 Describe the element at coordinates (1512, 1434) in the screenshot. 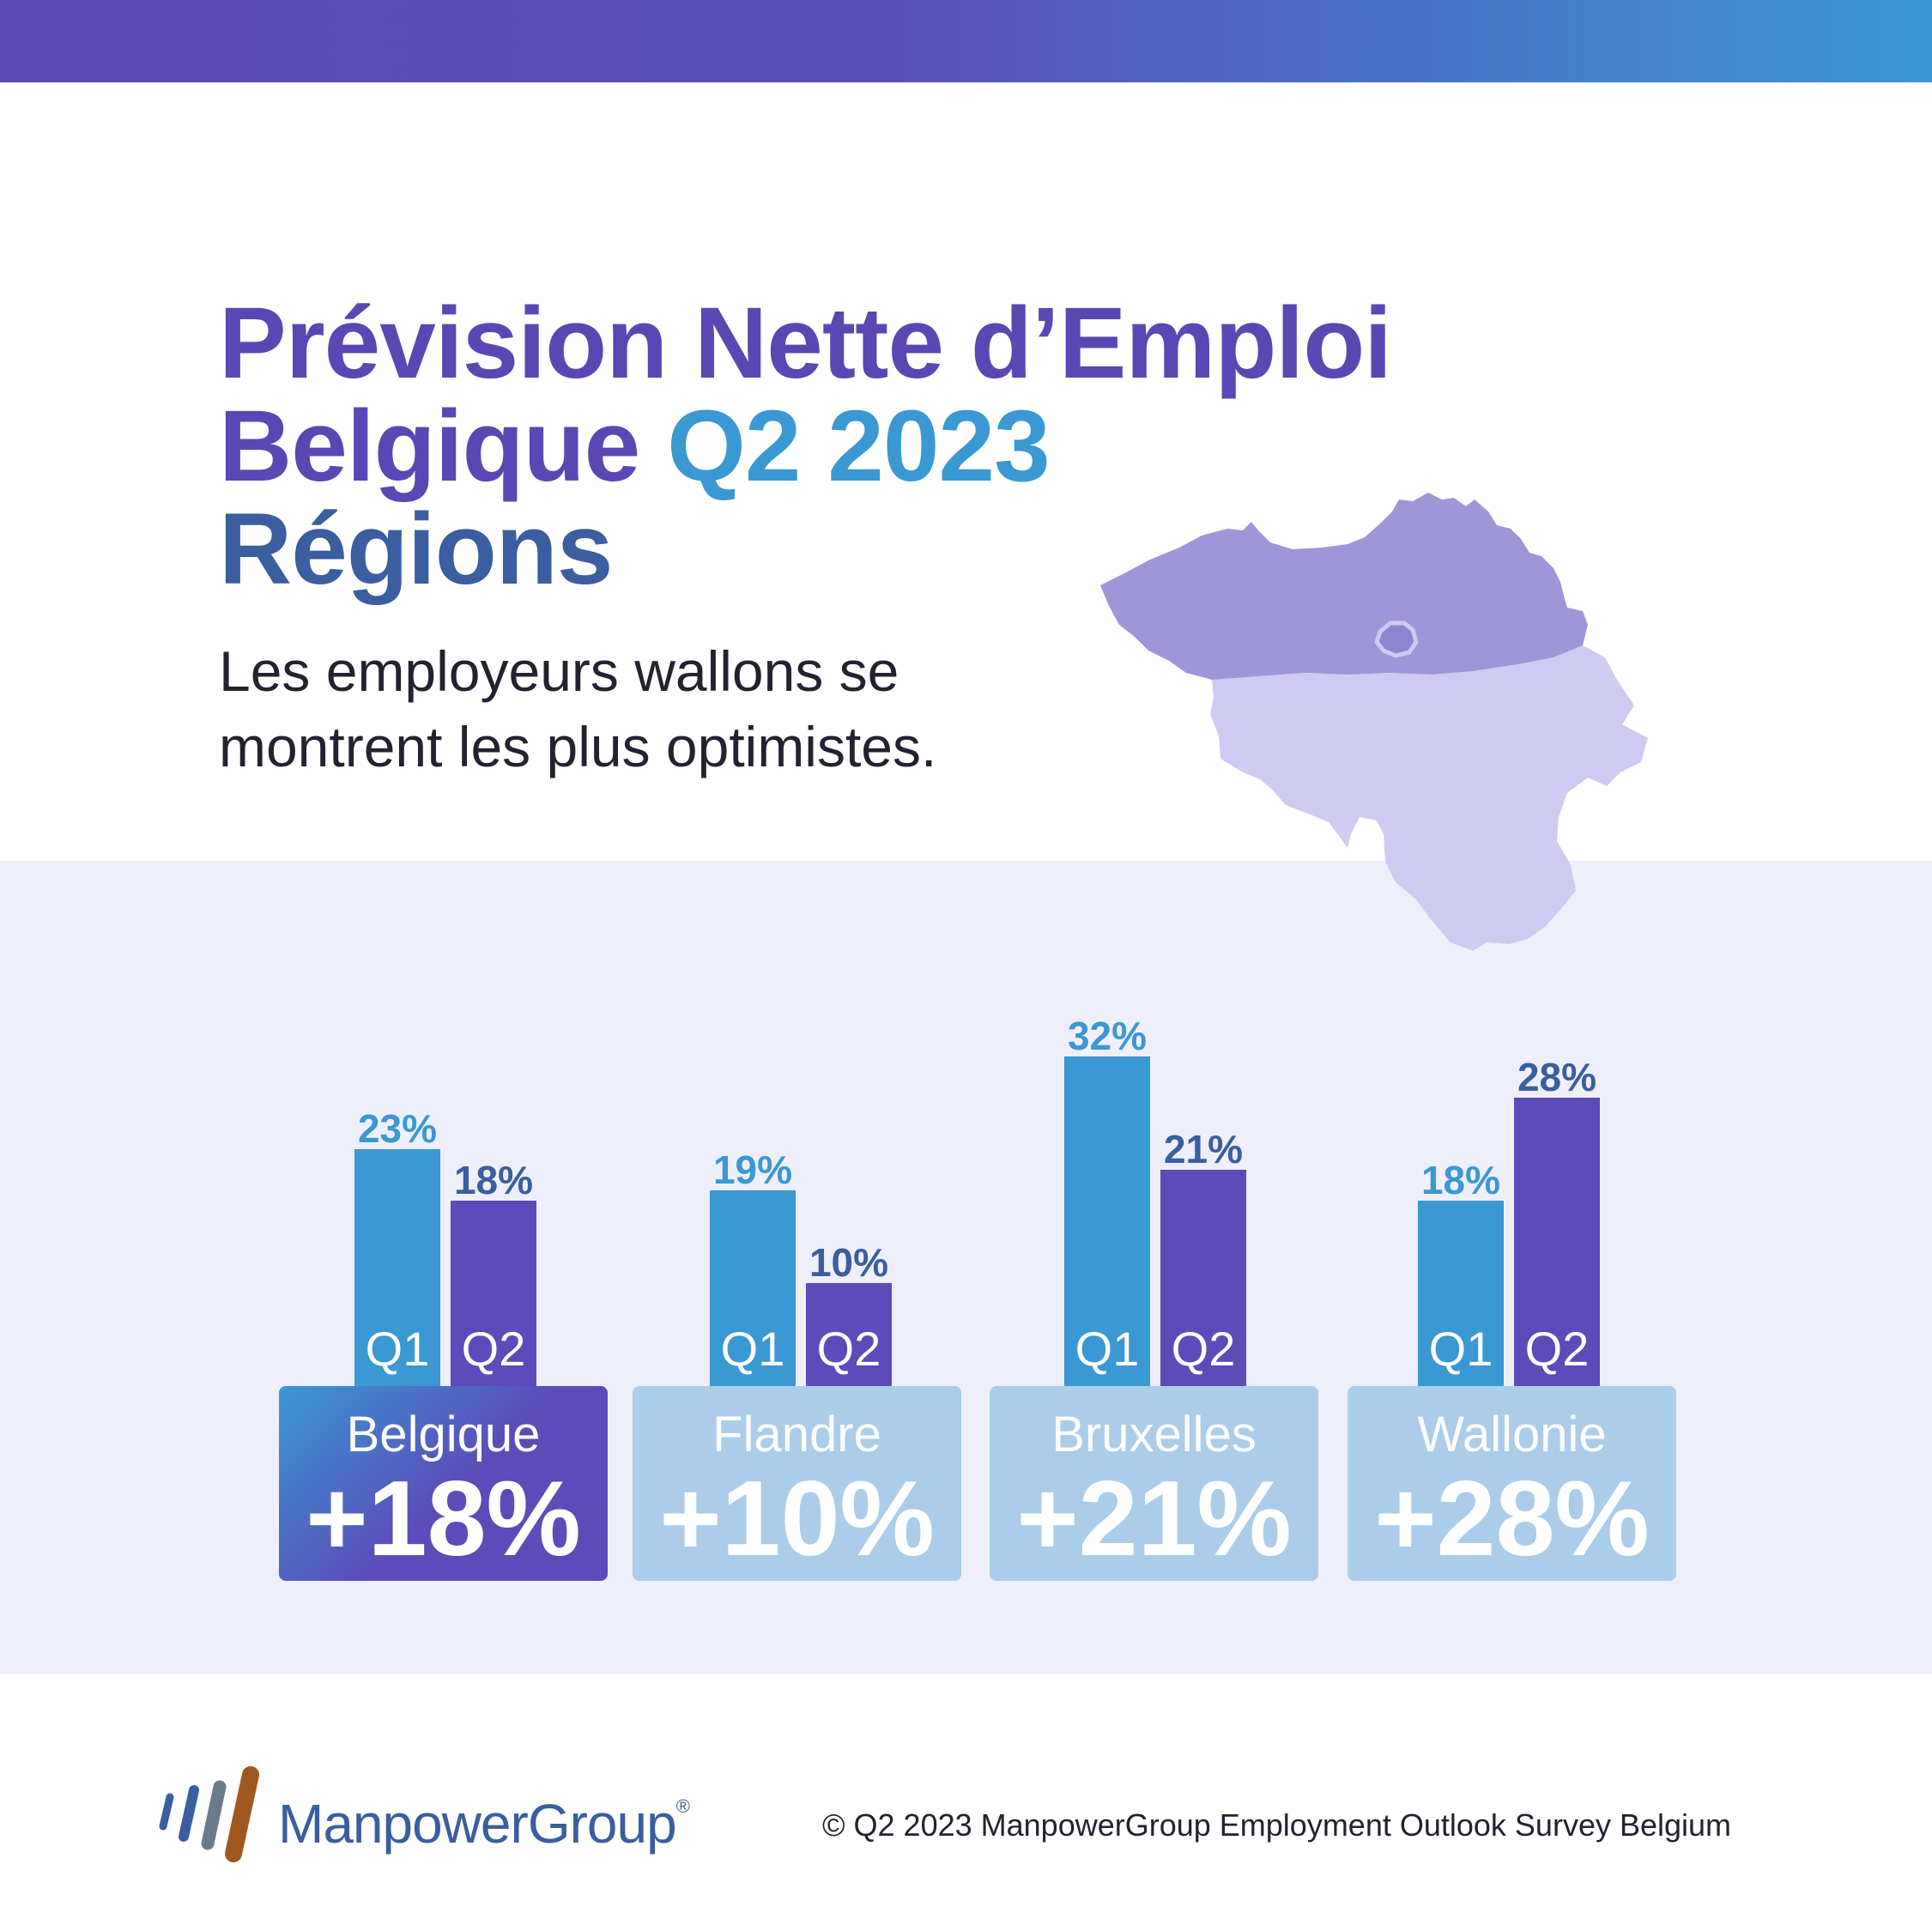

I see `region-name: Wallonie` at that location.